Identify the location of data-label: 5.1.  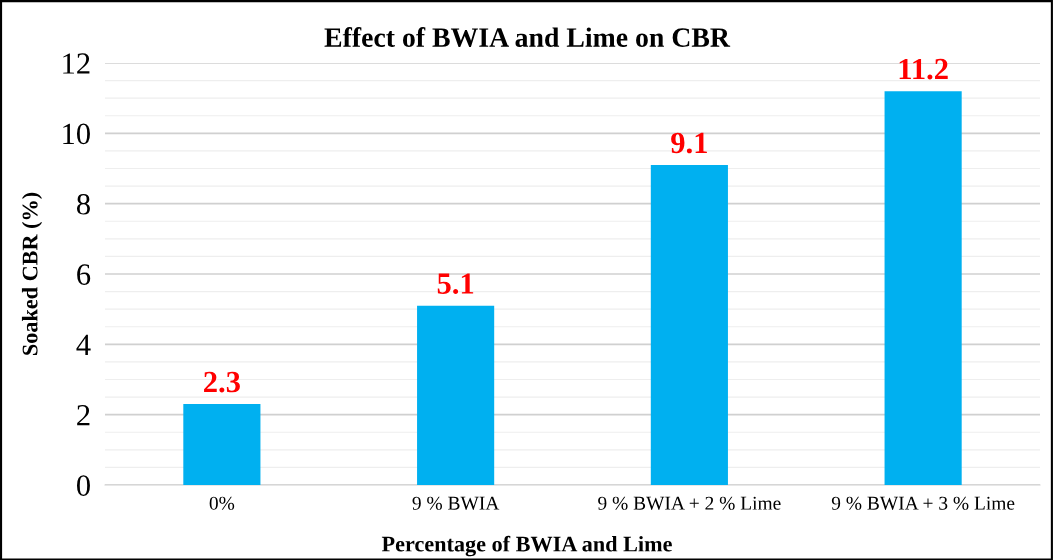
(455, 284).